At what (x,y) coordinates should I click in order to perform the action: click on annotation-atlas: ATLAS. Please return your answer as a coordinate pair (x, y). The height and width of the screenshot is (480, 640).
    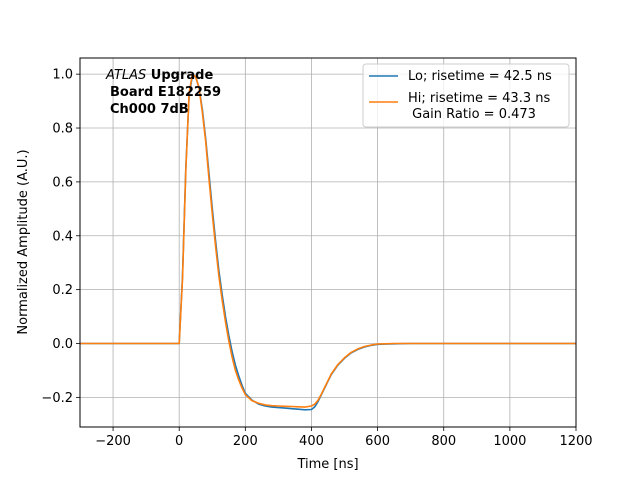
    Looking at the image, I should click on (125, 75).